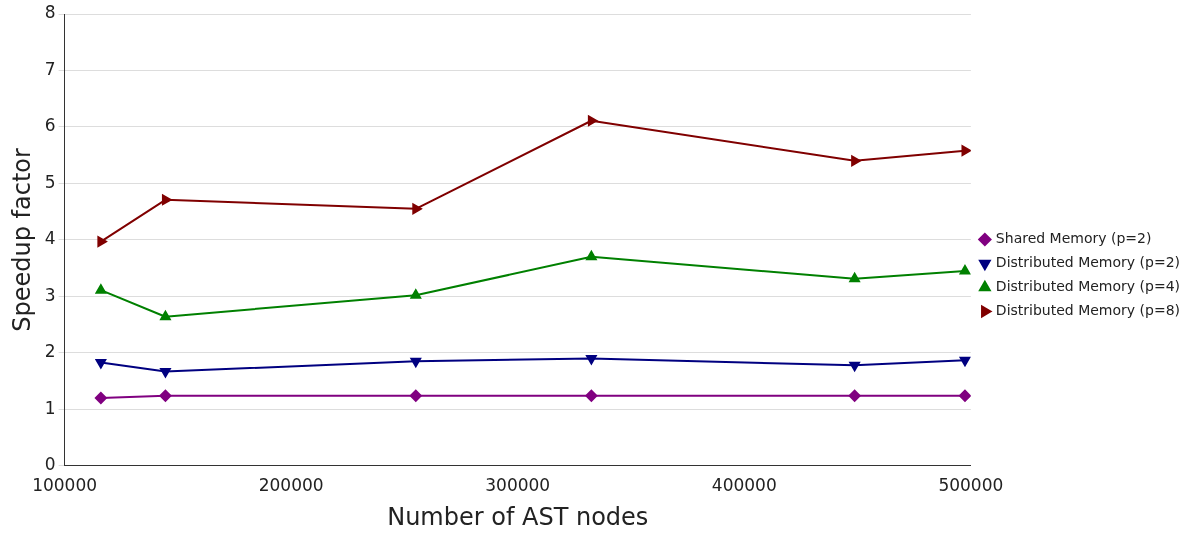 The height and width of the screenshot is (537, 1200). I want to click on y-tick-label: 8, so click(50, 12).